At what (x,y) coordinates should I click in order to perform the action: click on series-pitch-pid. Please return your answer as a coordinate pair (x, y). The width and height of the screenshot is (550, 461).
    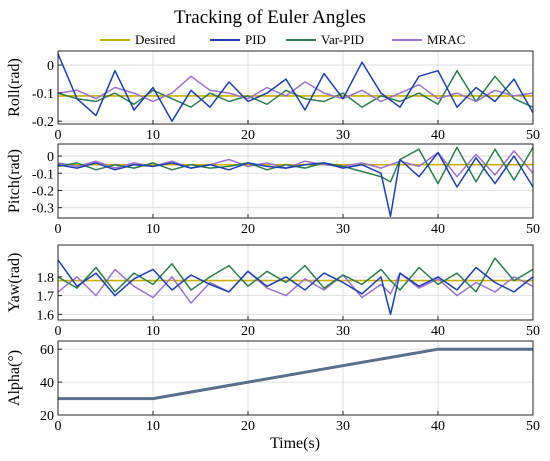
    Looking at the image, I should click on (295, 184).